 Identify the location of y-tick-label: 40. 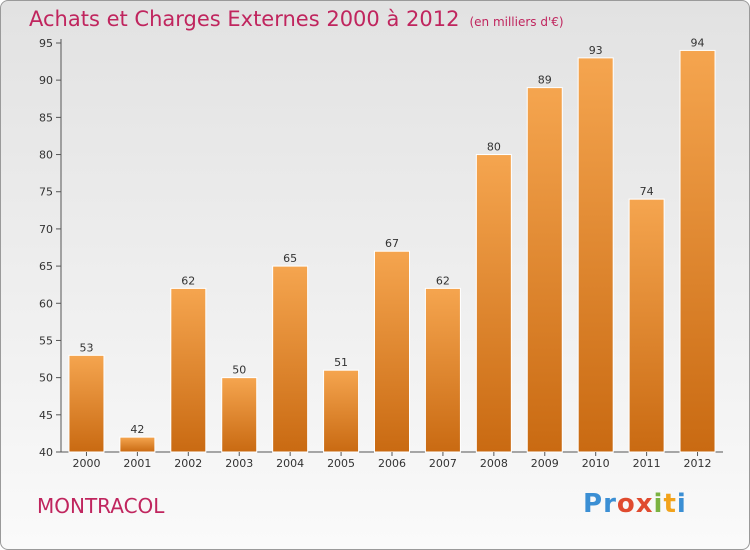
(46, 452).